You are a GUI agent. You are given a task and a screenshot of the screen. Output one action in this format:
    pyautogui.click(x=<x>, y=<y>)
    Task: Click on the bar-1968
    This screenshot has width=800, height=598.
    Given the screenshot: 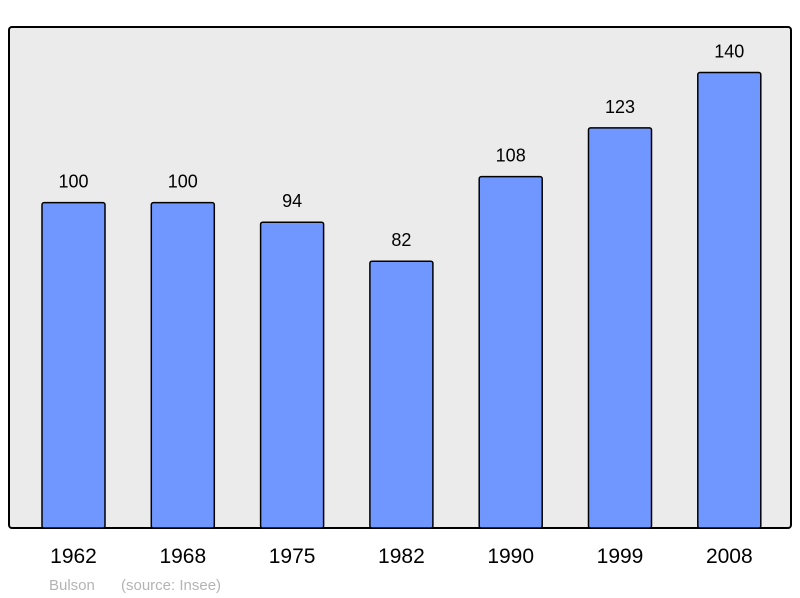 What is the action you would take?
    pyautogui.click(x=183, y=365)
    